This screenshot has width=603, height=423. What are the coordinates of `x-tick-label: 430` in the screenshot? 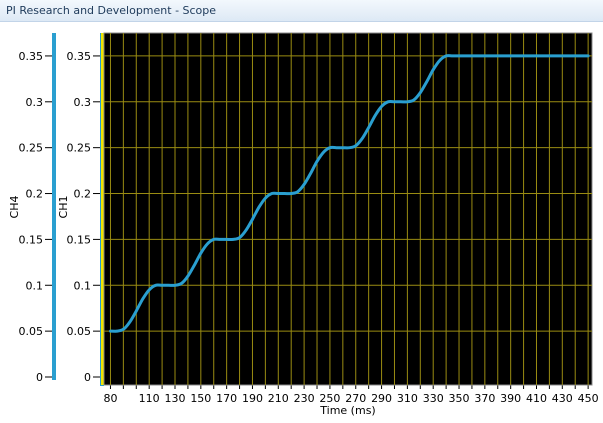 It's located at (562, 398).